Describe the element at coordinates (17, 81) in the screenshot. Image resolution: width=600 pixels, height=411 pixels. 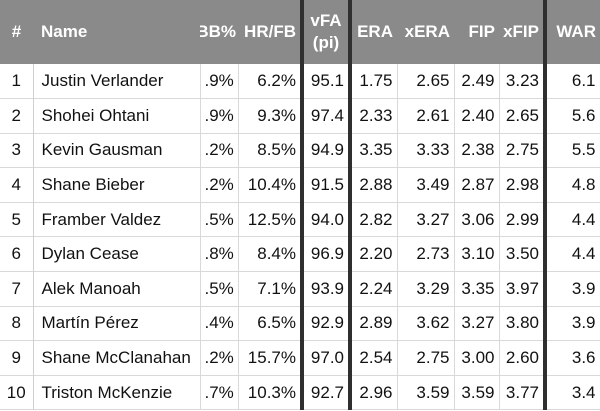
I see `cell-rank: 1` at that location.